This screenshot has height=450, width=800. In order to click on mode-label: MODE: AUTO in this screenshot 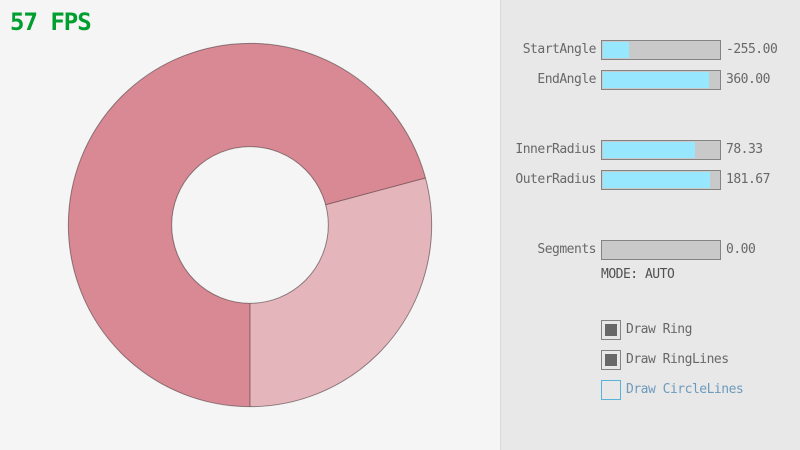, I will do `click(638, 274)`.